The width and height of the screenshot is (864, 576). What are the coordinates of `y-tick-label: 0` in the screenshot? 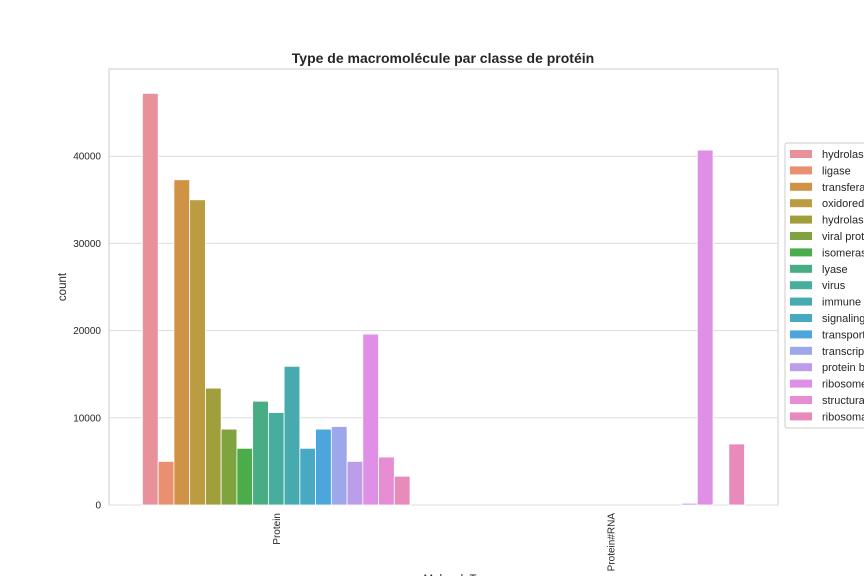 It's located at (98, 506).